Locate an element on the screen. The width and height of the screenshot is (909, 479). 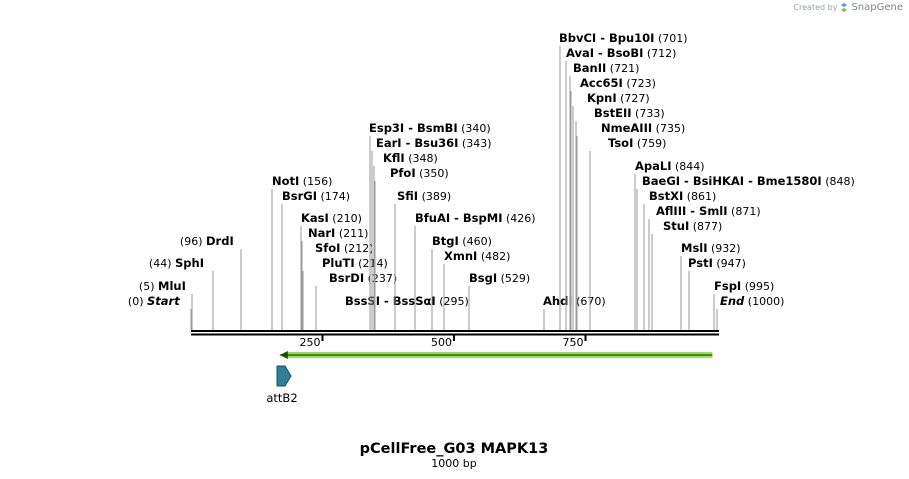
green-feature-arrowhead is located at coordinates (283, 355).